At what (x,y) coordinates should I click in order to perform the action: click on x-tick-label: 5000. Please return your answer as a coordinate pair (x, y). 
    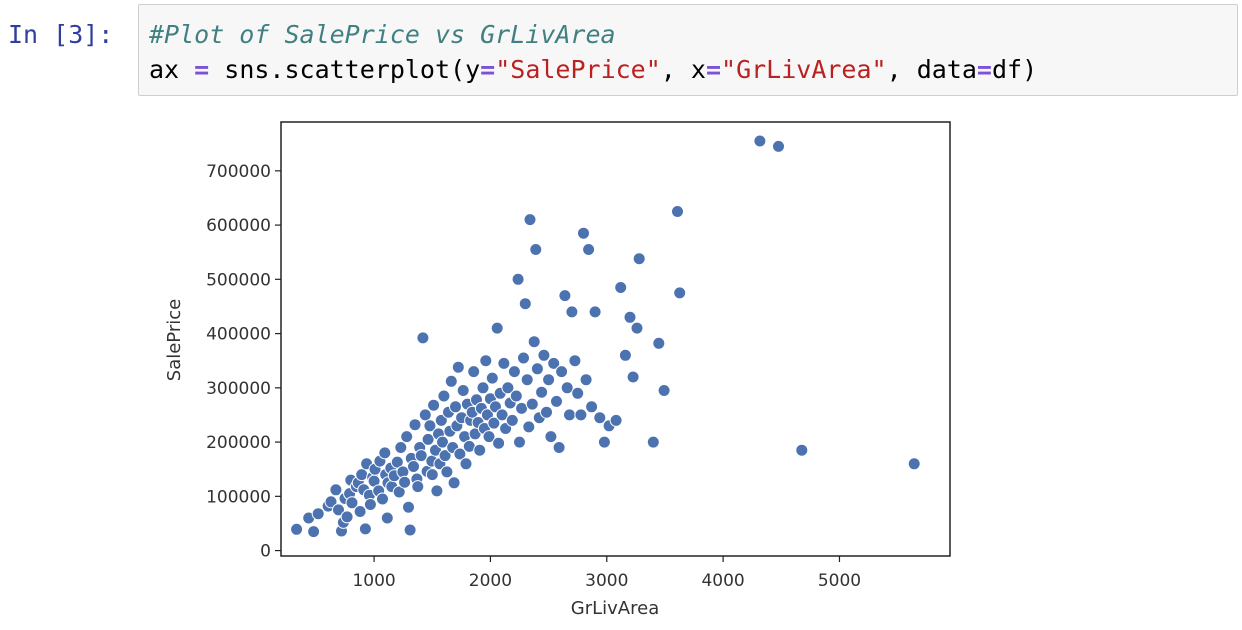
    Looking at the image, I should click on (839, 581).